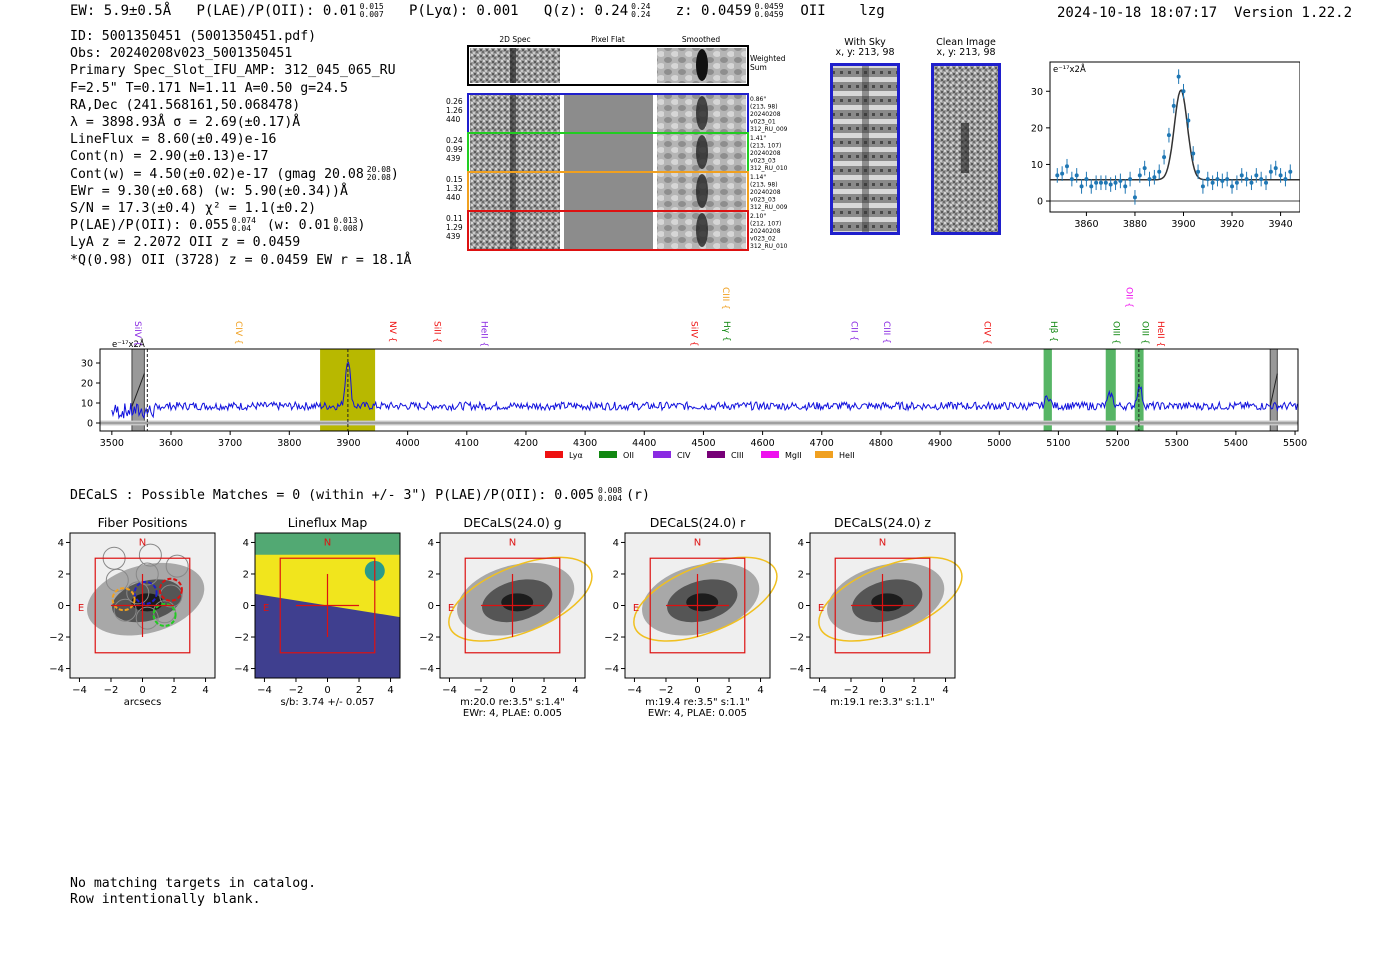 This screenshot has width=1400, height=953. Describe the element at coordinates (882, 690) in the screenshot. I see `panel-x-tick-label: 0` at that location.